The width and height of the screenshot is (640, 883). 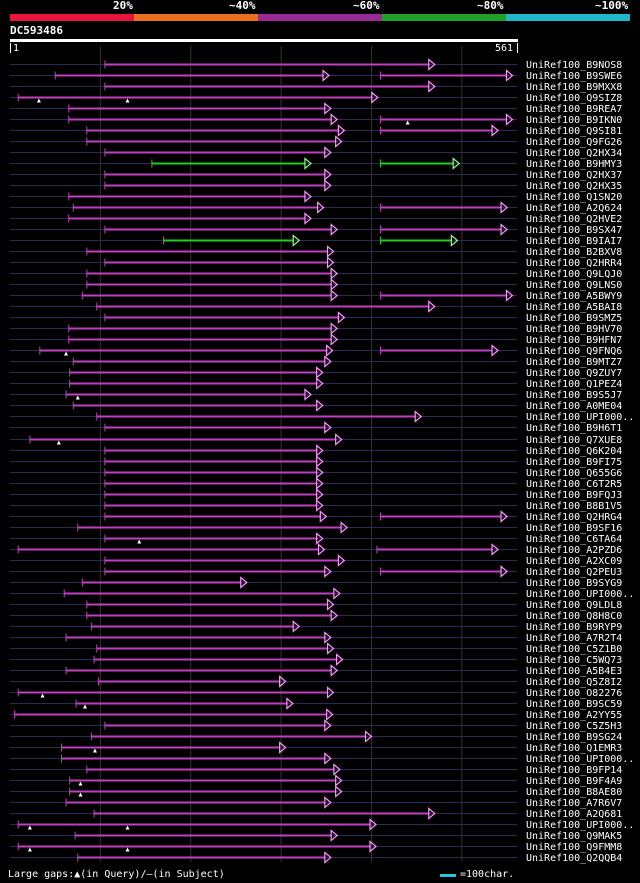 I want to click on hit-label: UniRef100_C5Z5H3, so click(x=574, y=726).